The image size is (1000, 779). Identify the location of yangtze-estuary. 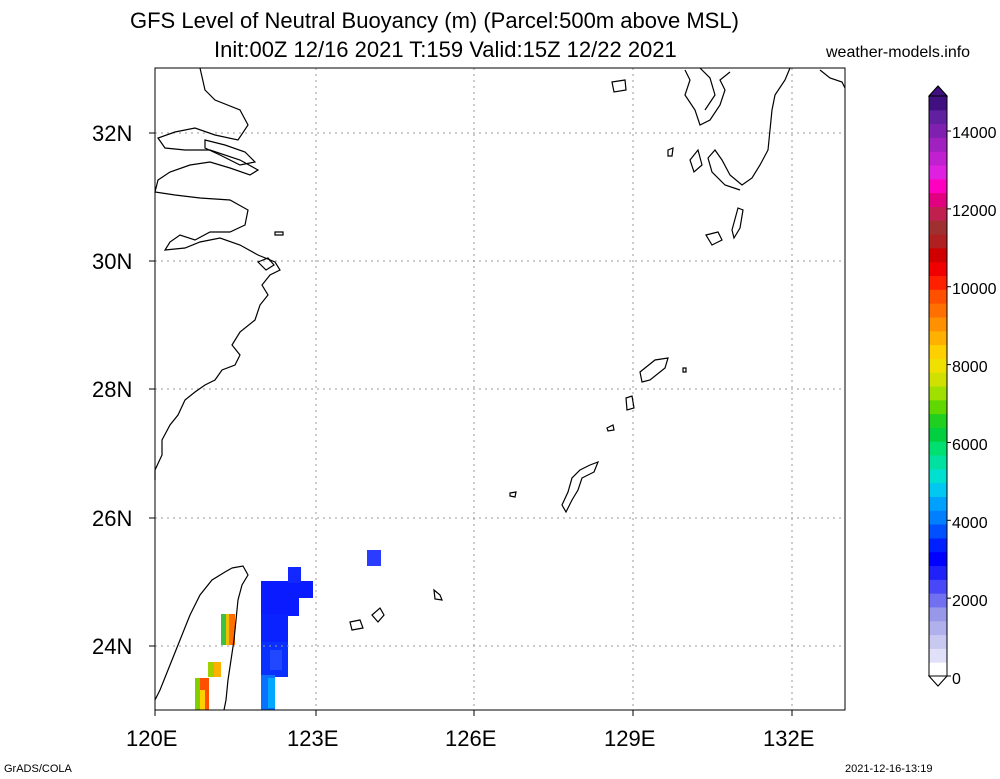
(230, 152).